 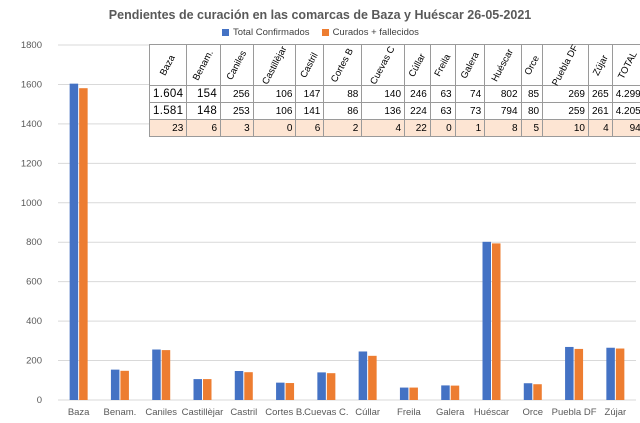 What do you see at coordinates (237, 65) in the screenshot?
I see `table-header-cell: Caniles` at bounding box center [237, 65].